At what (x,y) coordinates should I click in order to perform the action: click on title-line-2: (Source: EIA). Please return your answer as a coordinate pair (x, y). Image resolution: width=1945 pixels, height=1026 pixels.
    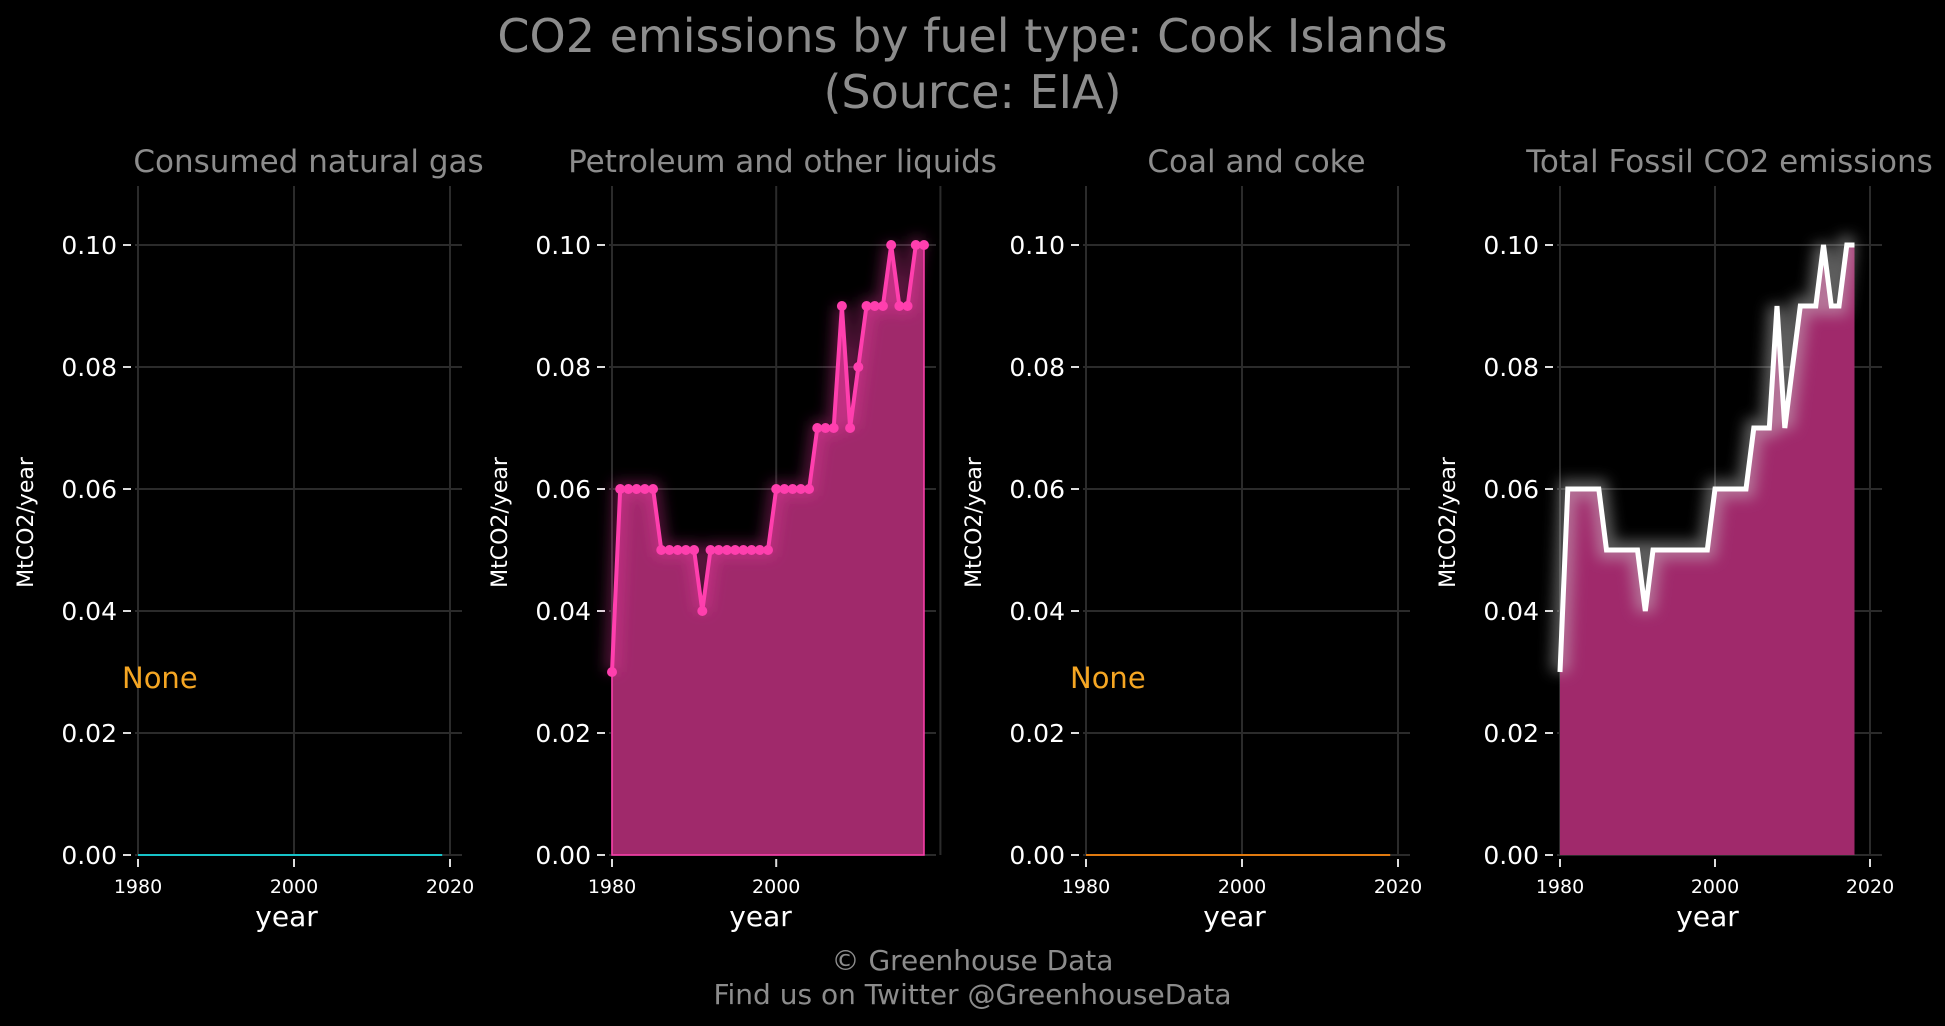
    Looking at the image, I should click on (972, 92).